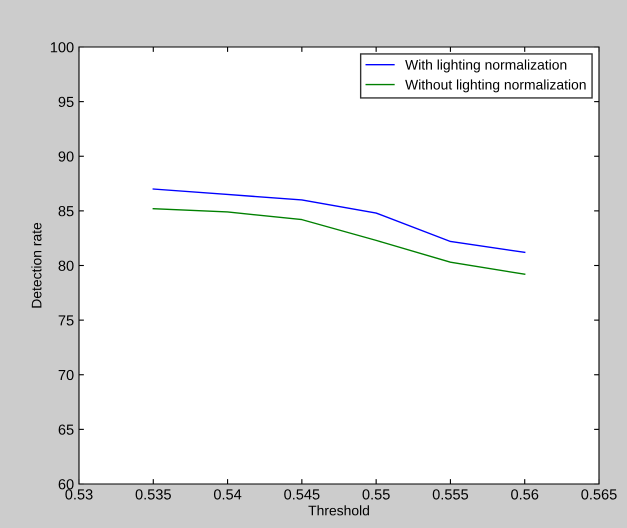 Image resolution: width=627 pixels, height=528 pixels. What do you see at coordinates (62, 47) in the screenshot?
I see `y-tick-label: 100` at bounding box center [62, 47].